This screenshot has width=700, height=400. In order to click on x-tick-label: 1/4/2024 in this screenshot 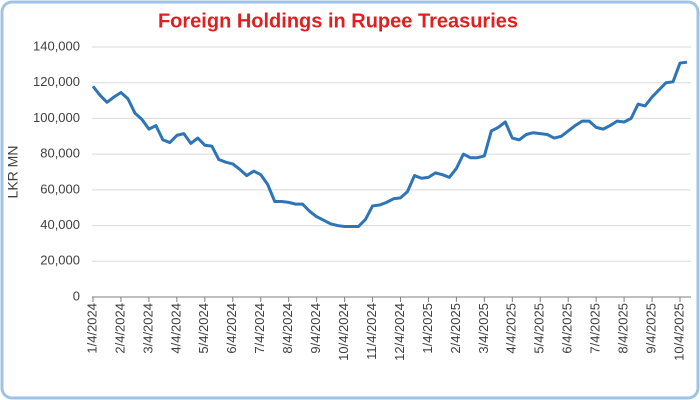, I will do `click(91, 328)`.